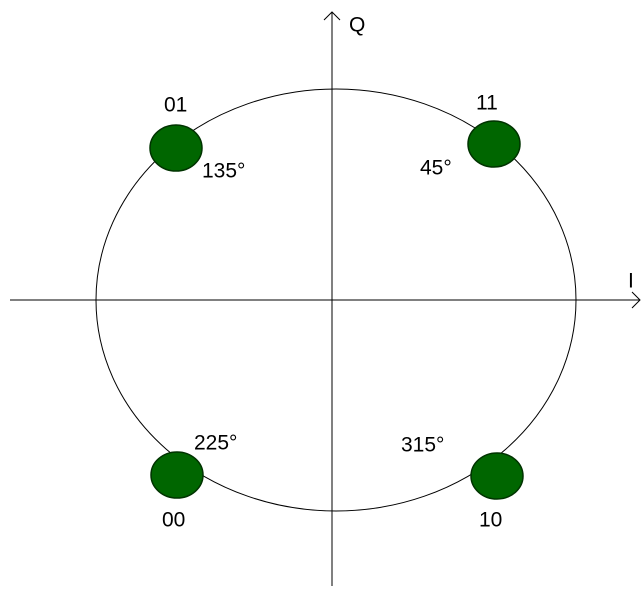 The image size is (643, 594). I want to click on bits-label: 11, so click(487, 103).